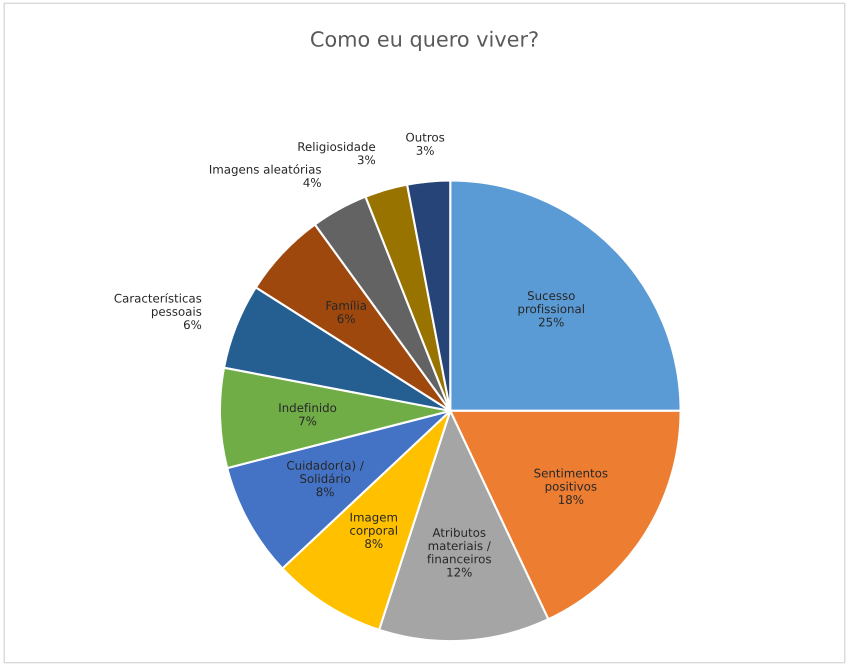 The height and width of the screenshot is (666, 849). I want to click on chart-title: Como eu quero viver?, so click(424, 40).